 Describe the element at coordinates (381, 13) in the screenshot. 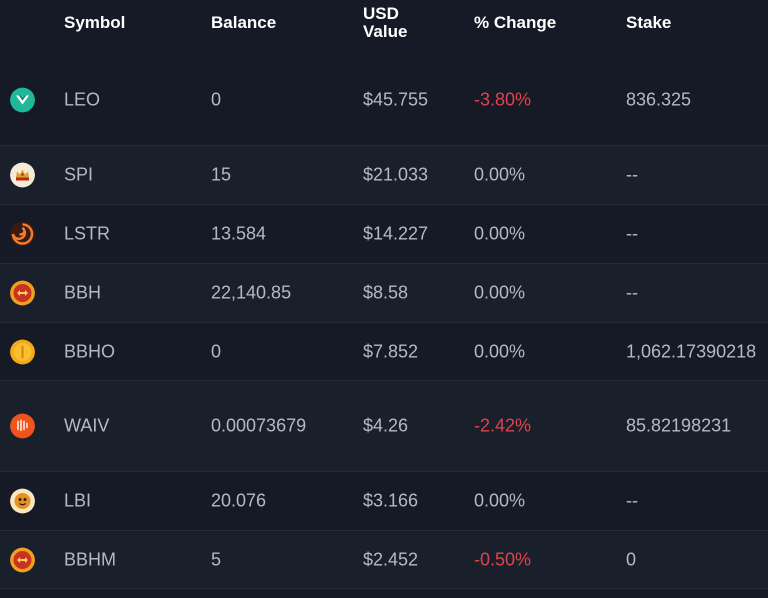

I see `header-usd-line1: USD` at that location.